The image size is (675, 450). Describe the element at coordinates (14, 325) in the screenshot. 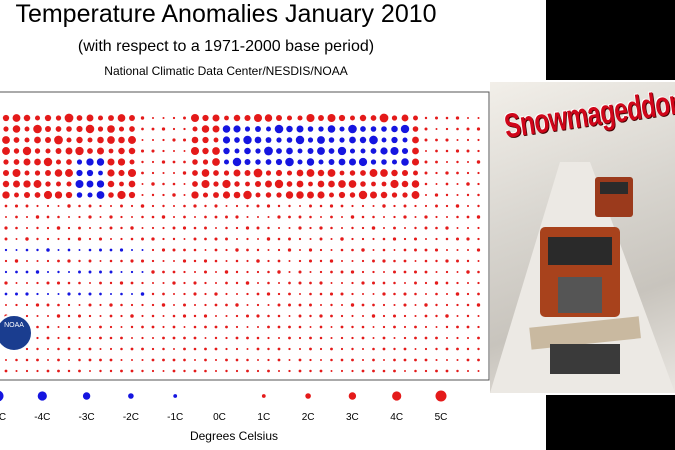

I see `noaa-logo-text: NOAA` at that location.